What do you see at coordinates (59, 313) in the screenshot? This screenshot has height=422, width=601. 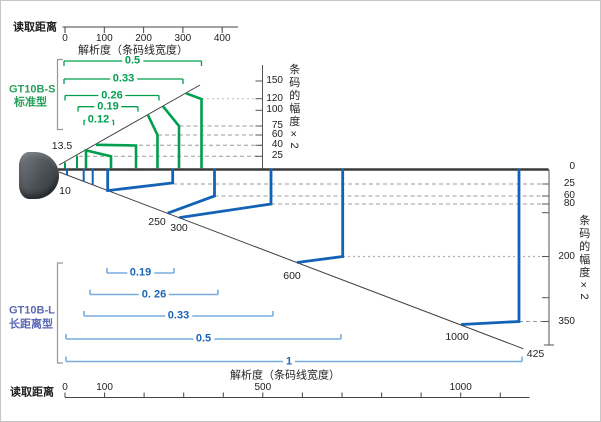 I see `group-bracket-bottom` at bounding box center [59, 313].